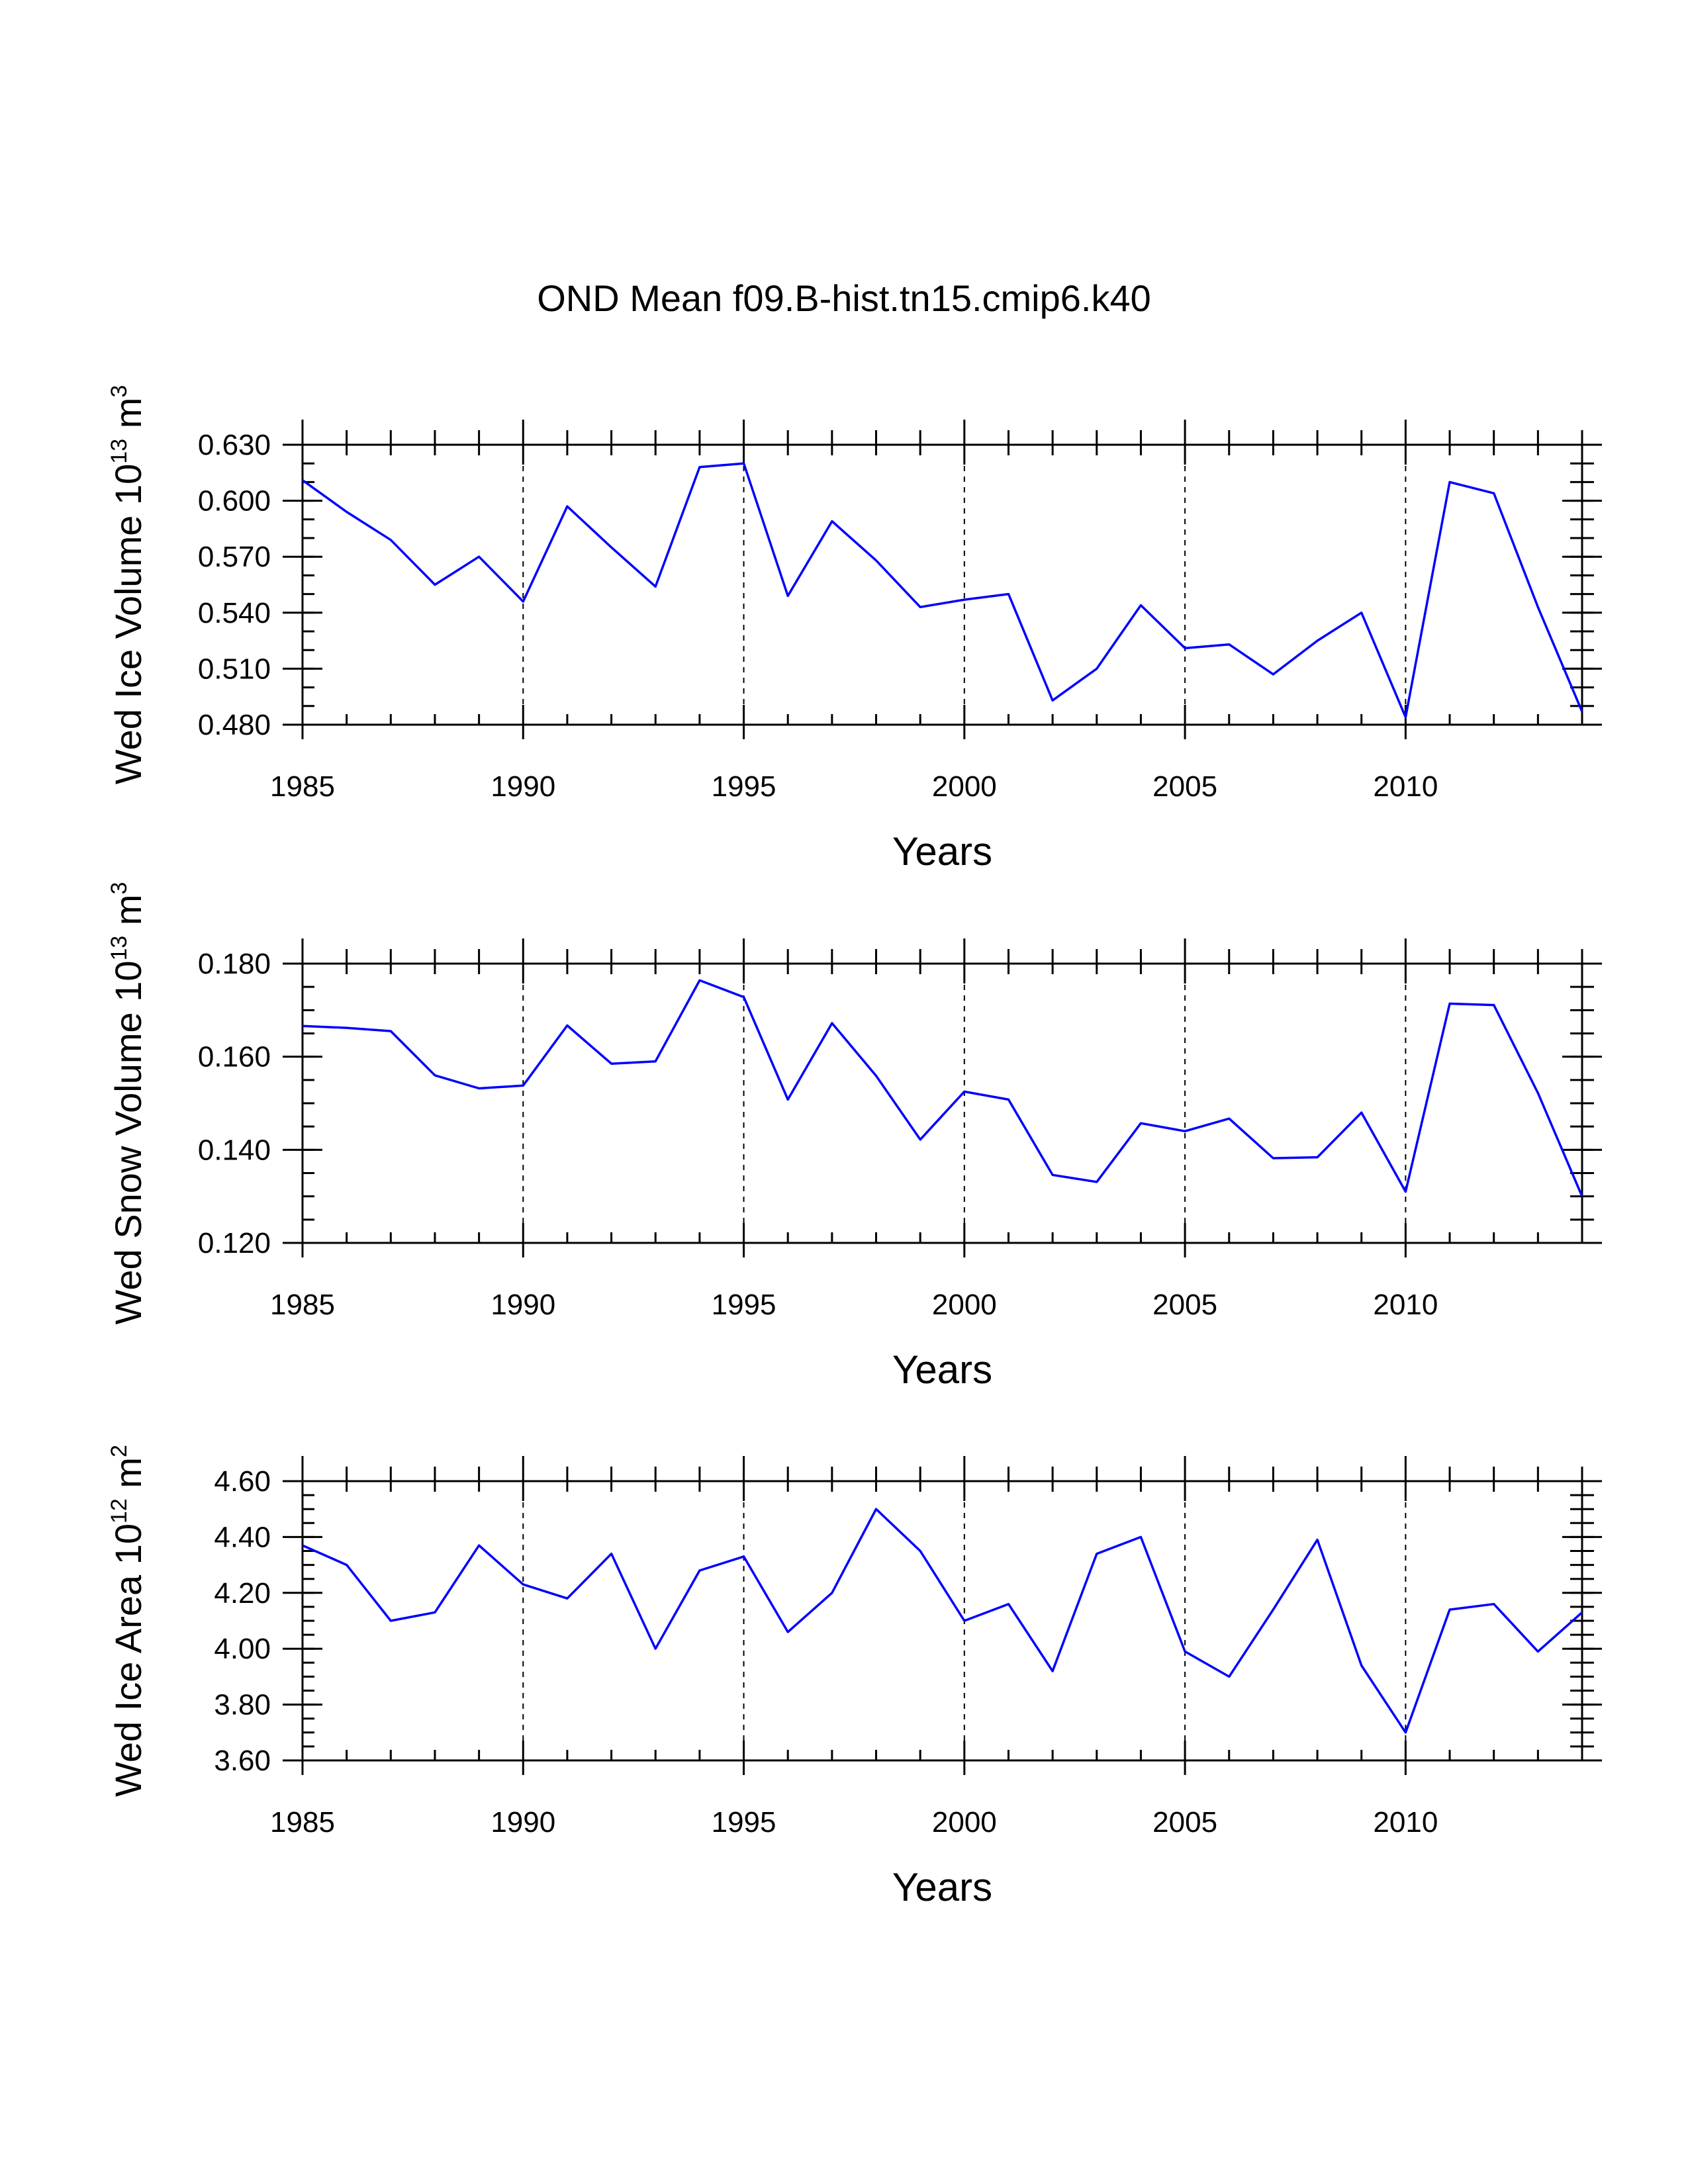 The height and width of the screenshot is (2184, 1688). I want to click on y-tick-label: 4.40, so click(242, 1537).